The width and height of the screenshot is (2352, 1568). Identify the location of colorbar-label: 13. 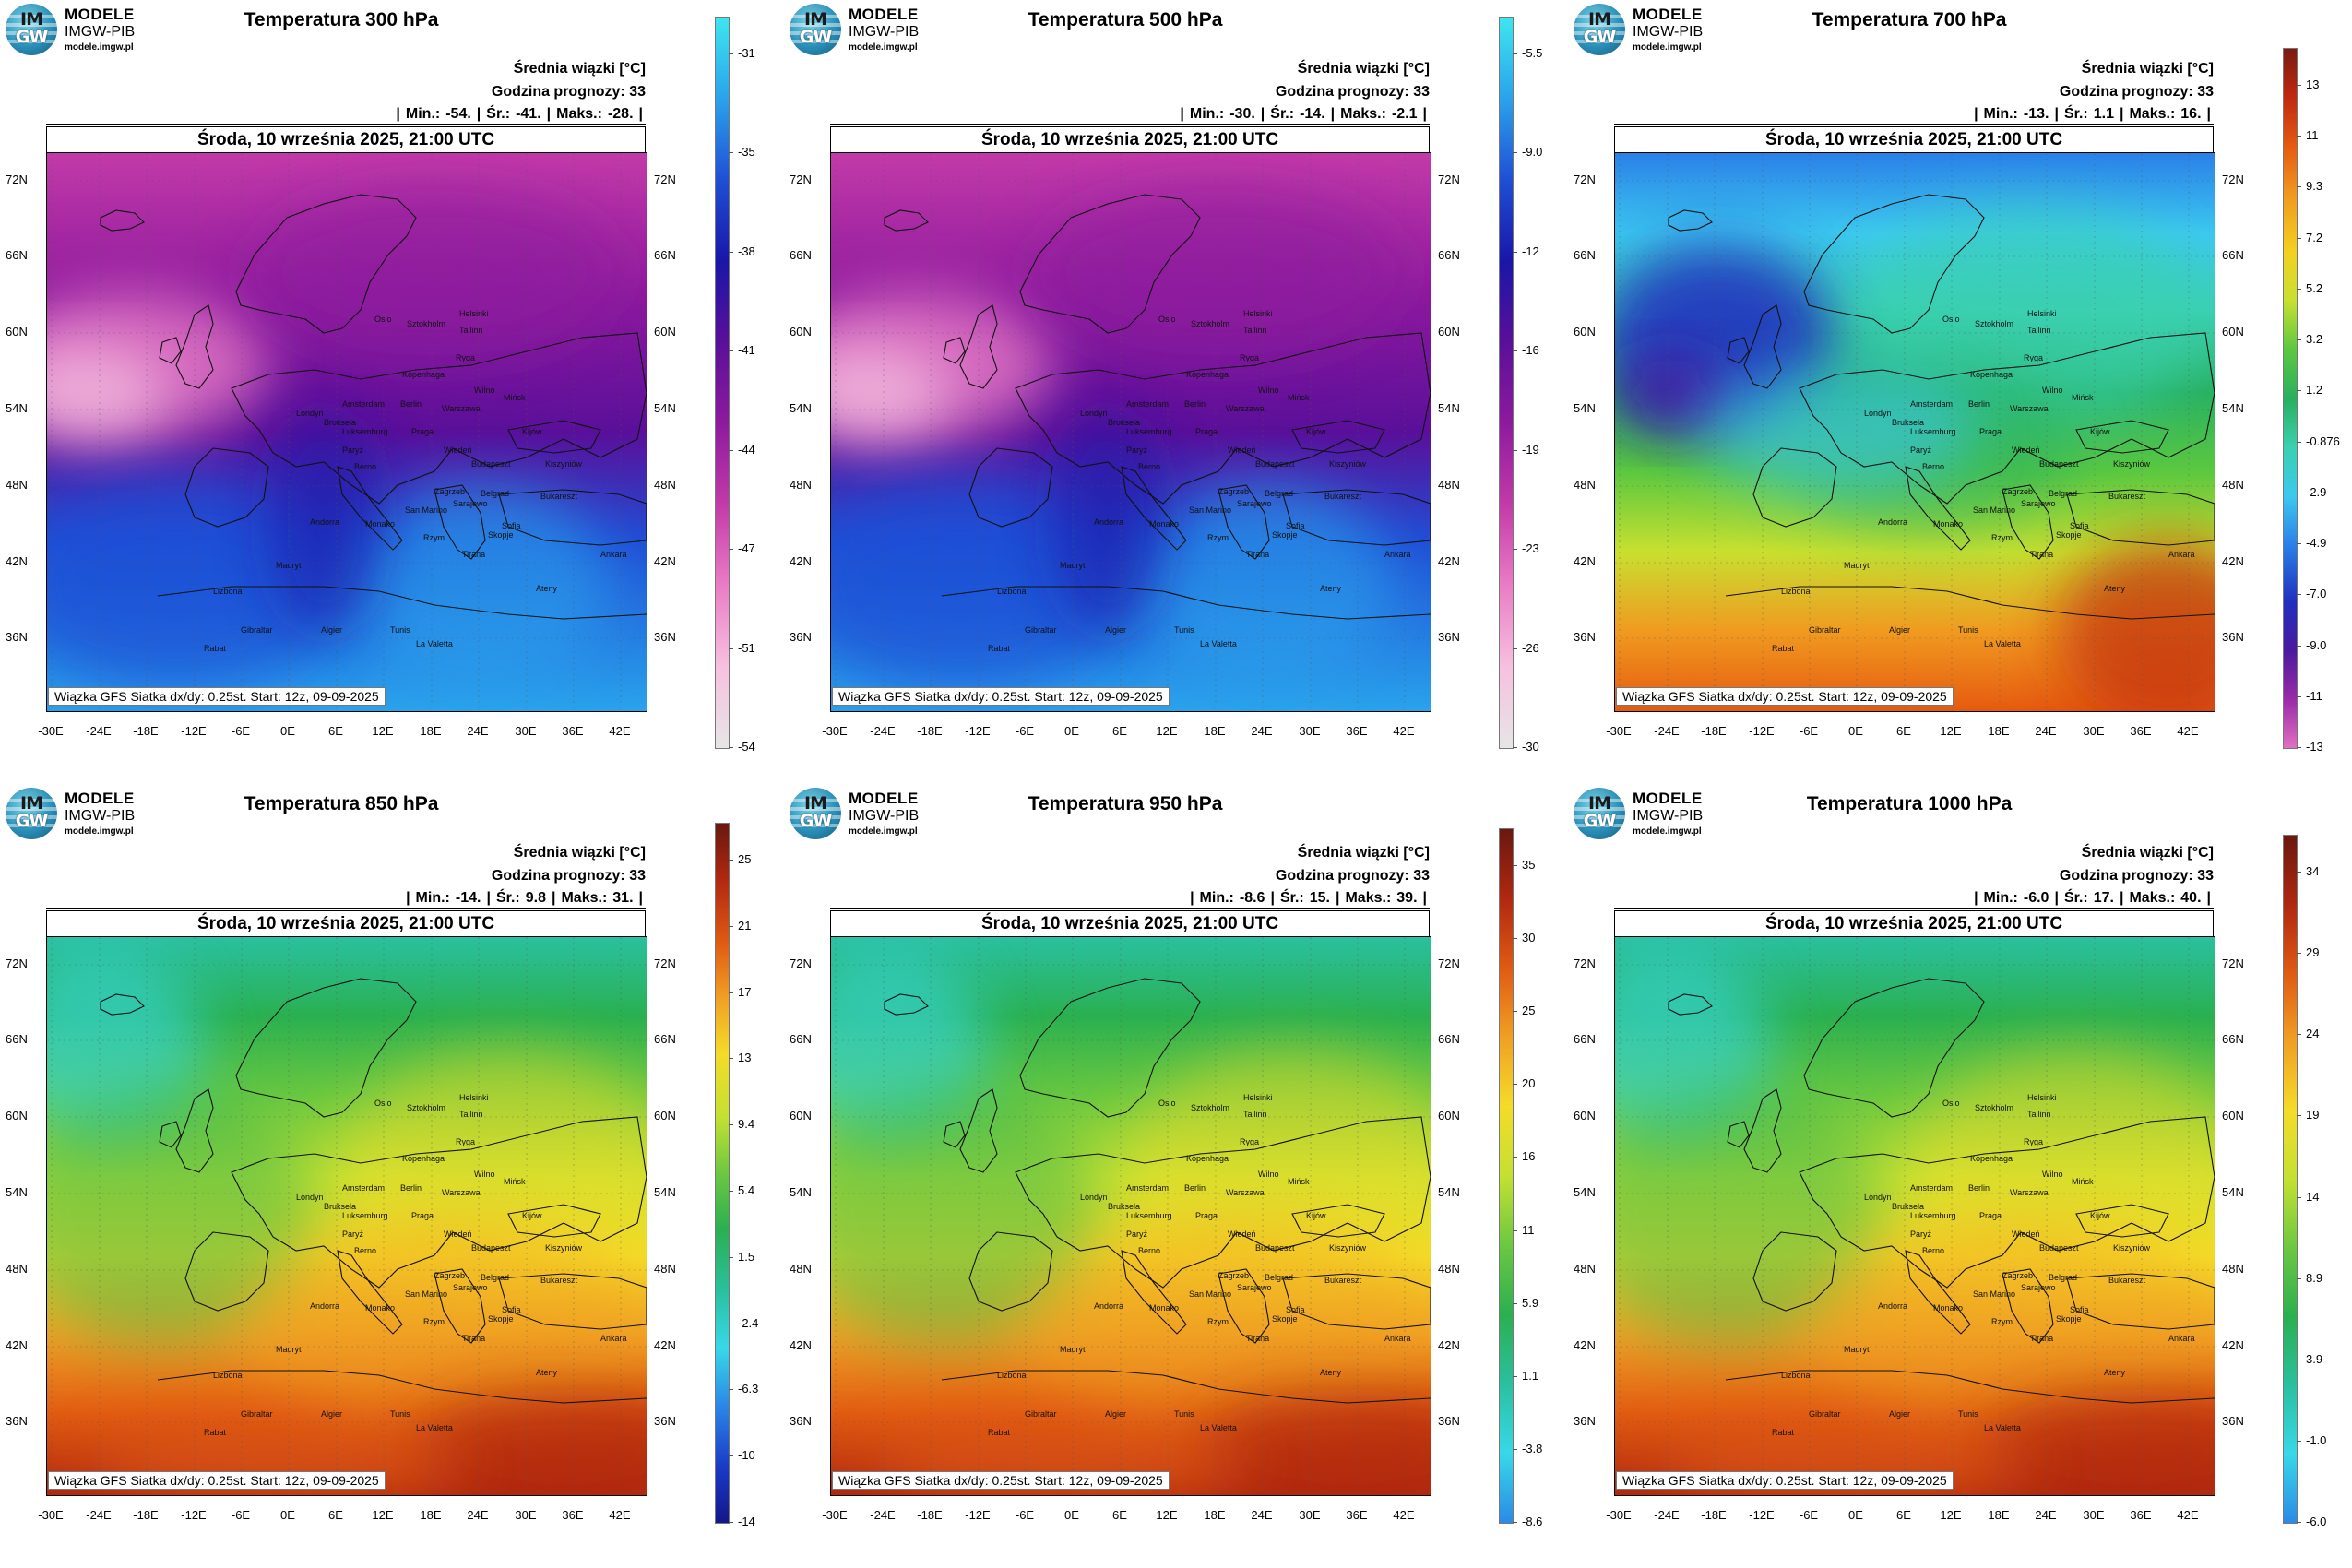
(745, 1058).